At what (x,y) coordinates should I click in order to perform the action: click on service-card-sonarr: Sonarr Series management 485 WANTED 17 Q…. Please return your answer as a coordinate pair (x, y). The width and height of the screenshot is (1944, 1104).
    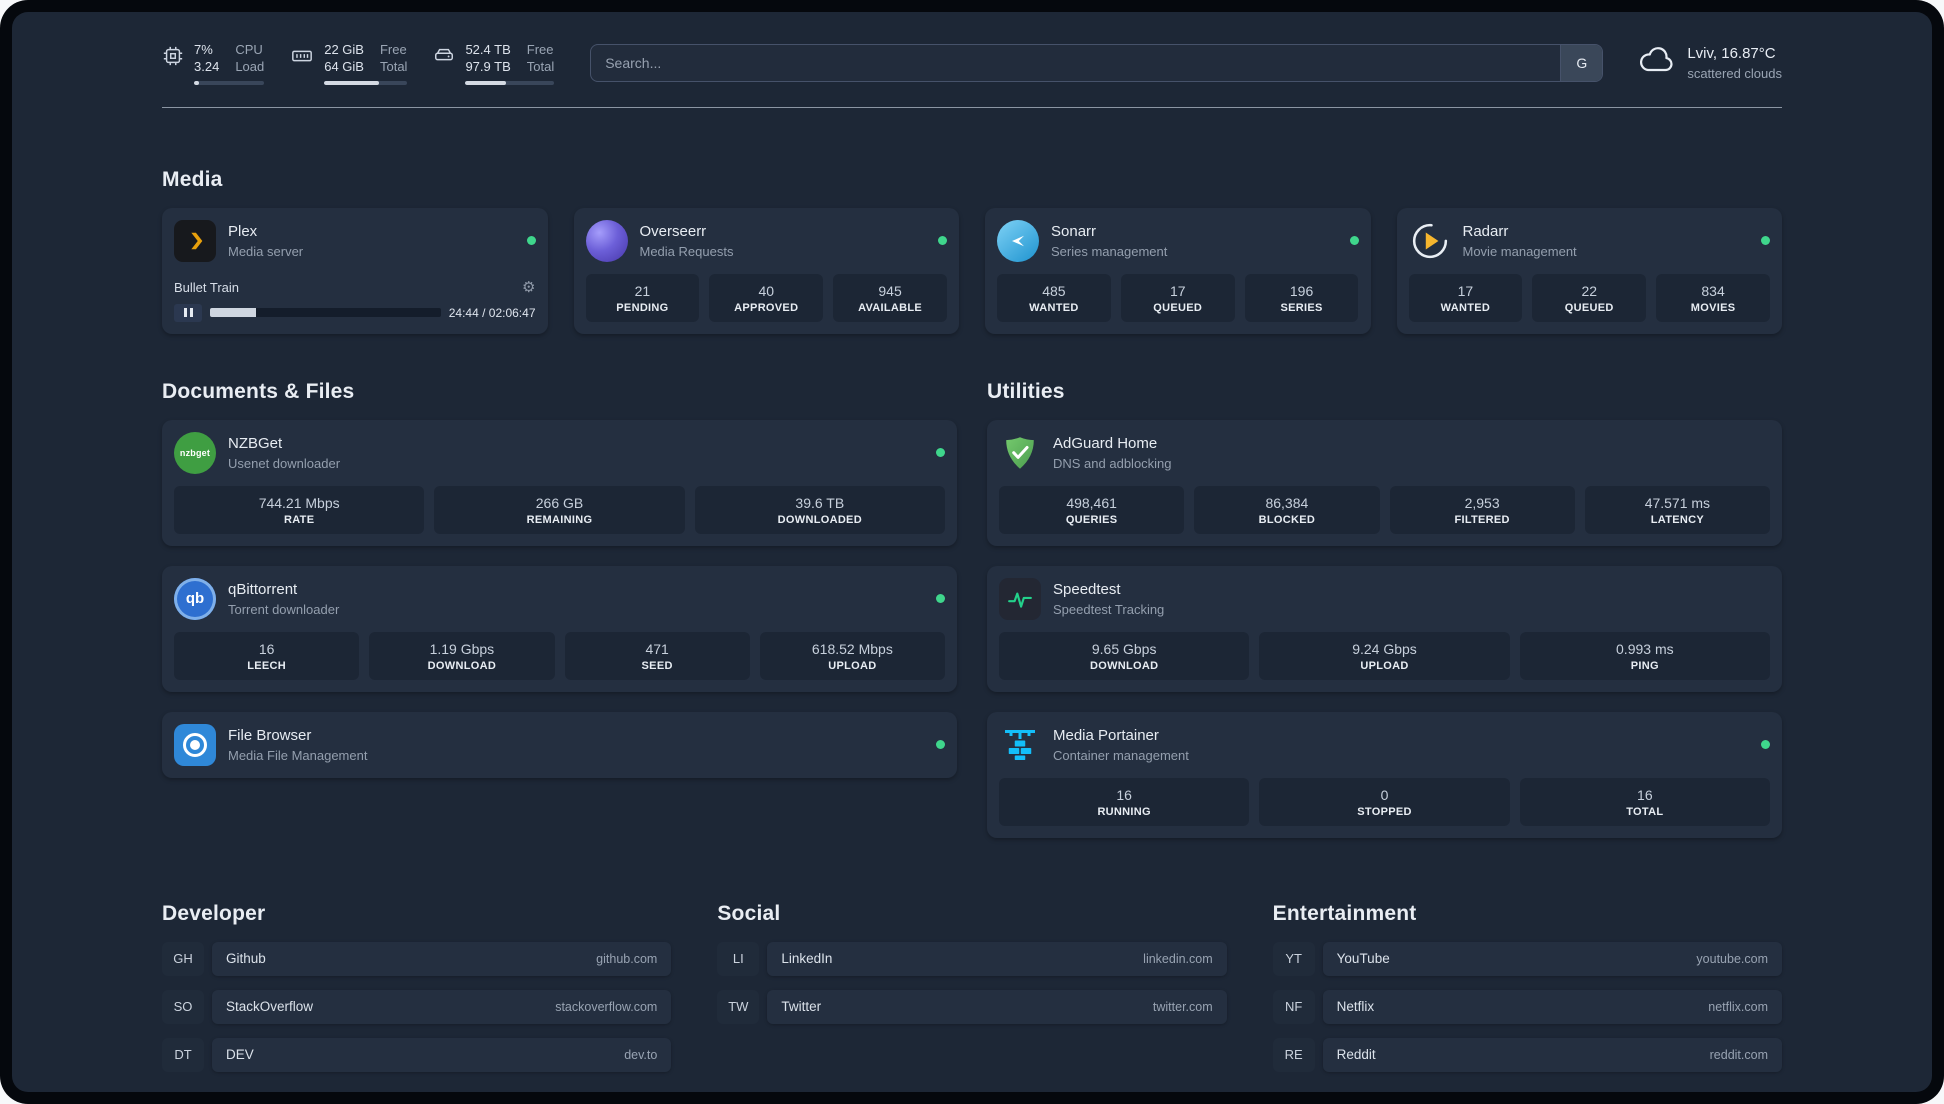
    Looking at the image, I should click on (1178, 270).